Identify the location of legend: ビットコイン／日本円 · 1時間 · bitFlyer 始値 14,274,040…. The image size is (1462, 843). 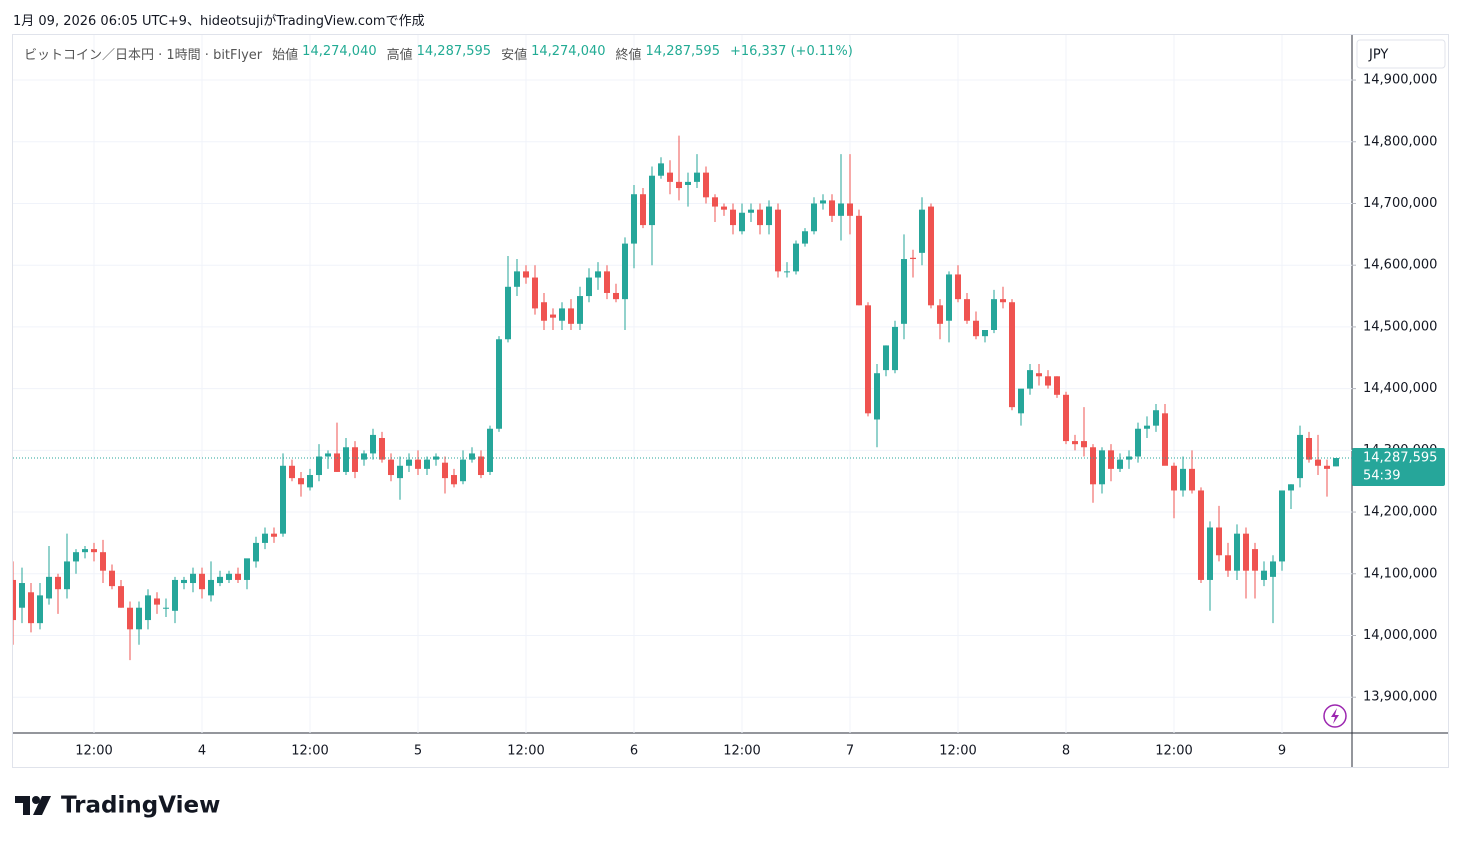
(441, 53).